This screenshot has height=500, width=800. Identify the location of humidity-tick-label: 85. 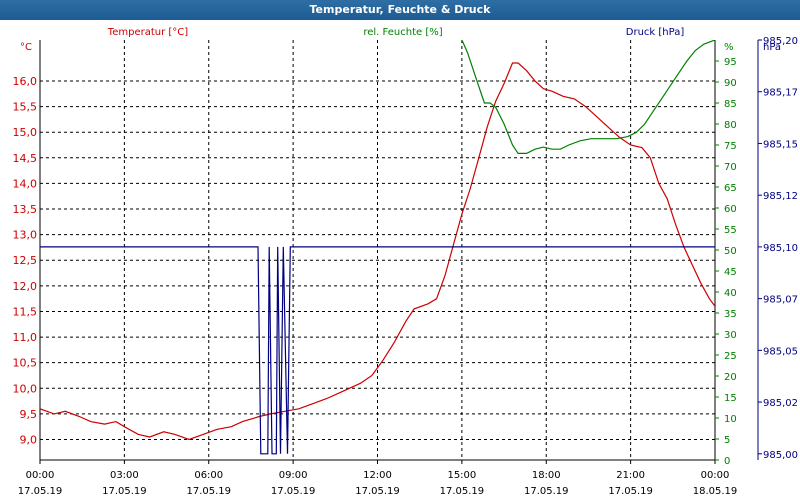
(730, 104).